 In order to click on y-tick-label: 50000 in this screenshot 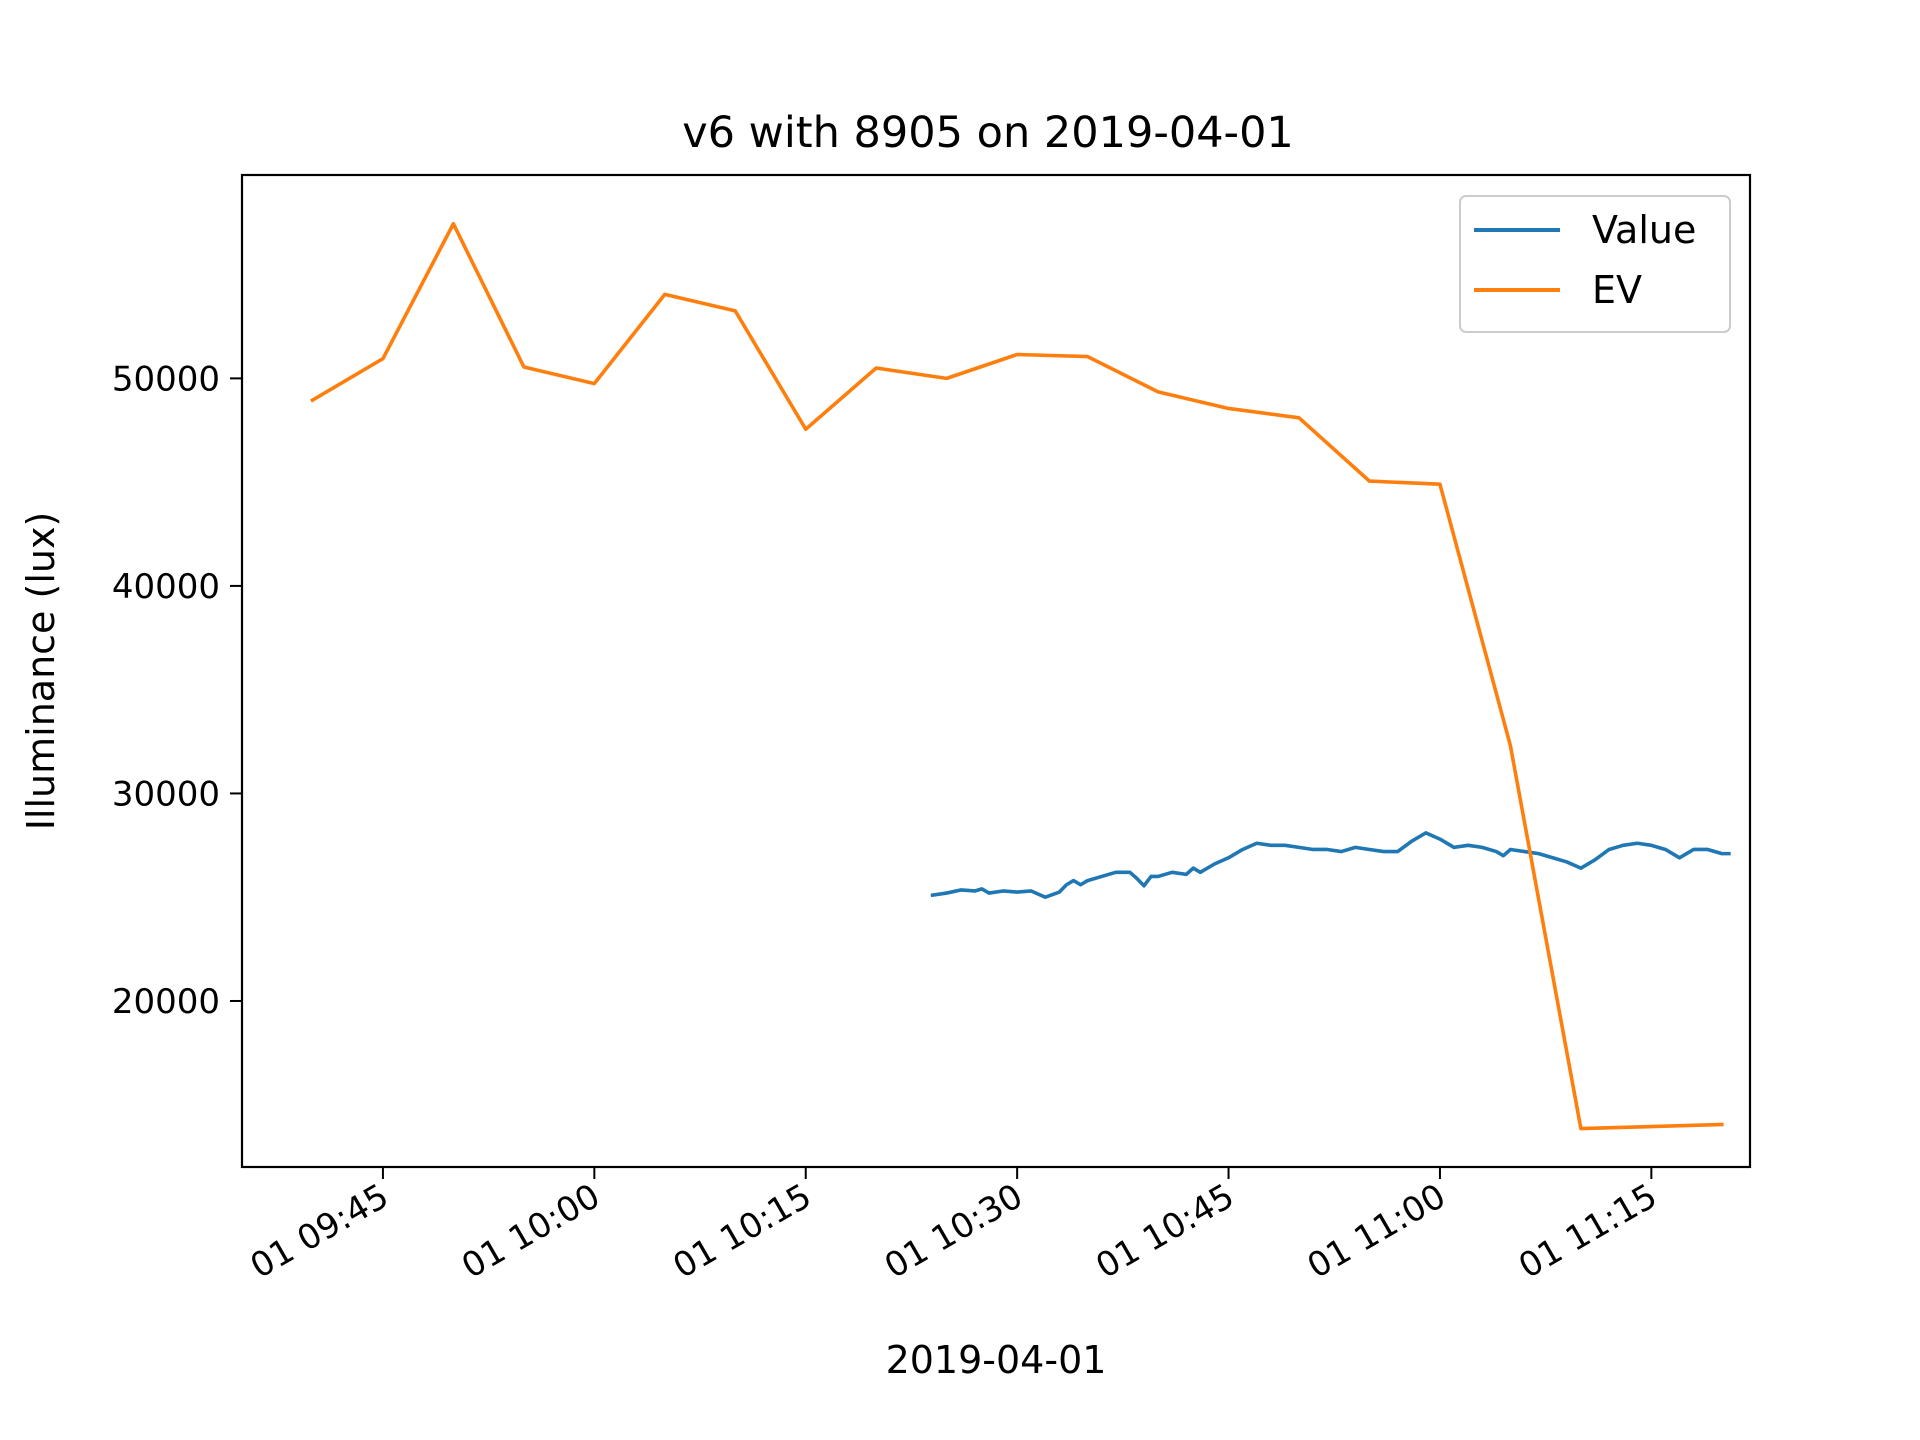, I will do `click(166, 379)`.